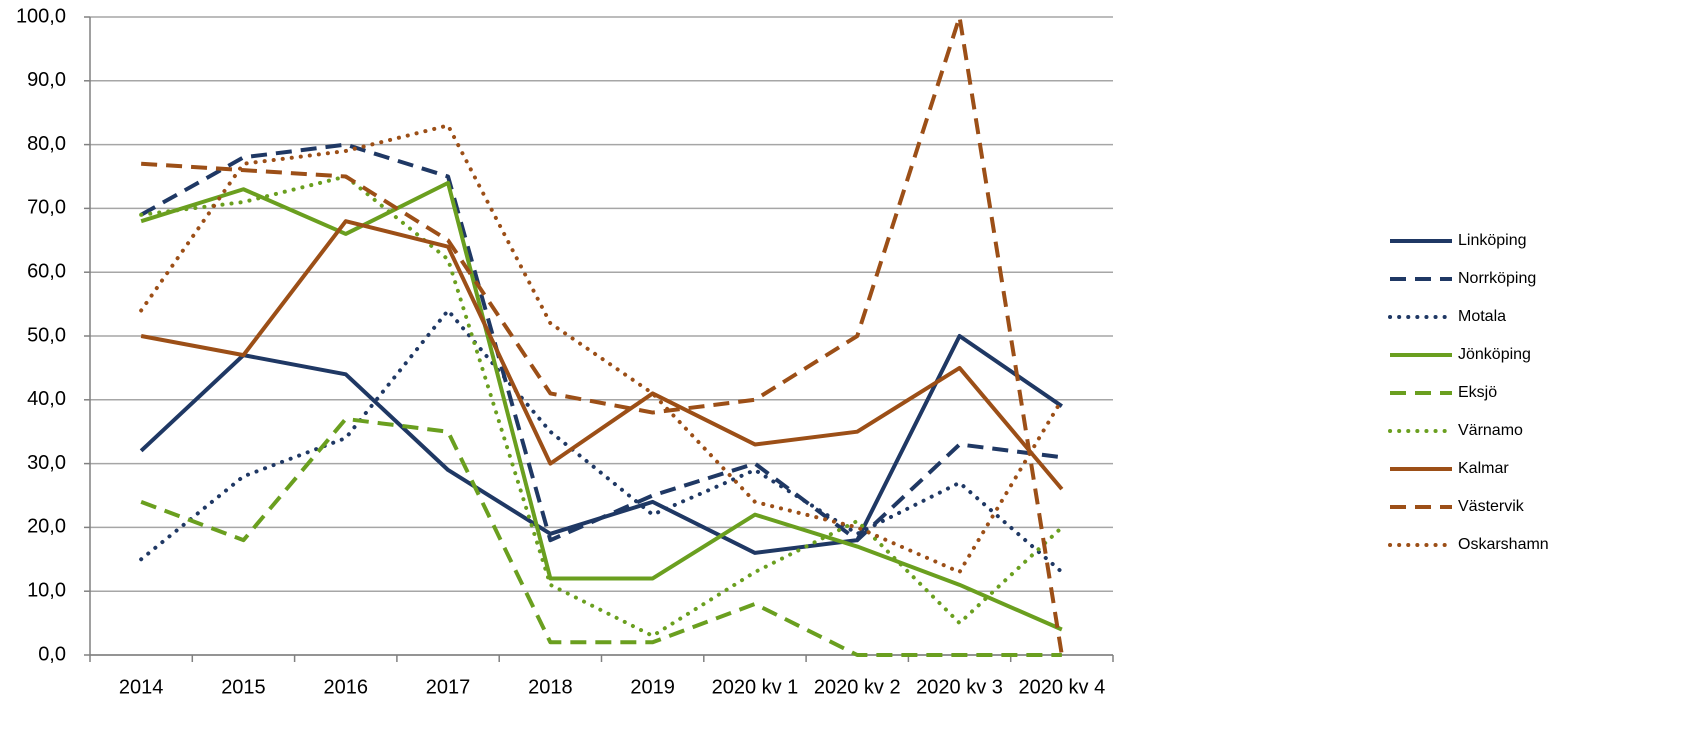 This screenshot has height=751, width=1686. What do you see at coordinates (46, 463) in the screenshot?
I see `y-tick-label: 30,0` at bounding box center [46, 463].